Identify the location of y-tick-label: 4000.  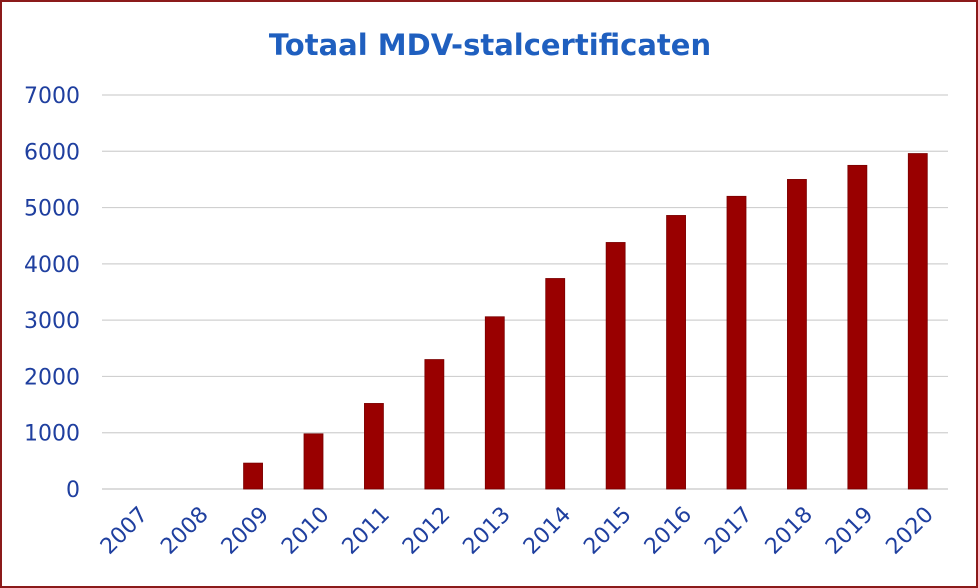
(52, 265).